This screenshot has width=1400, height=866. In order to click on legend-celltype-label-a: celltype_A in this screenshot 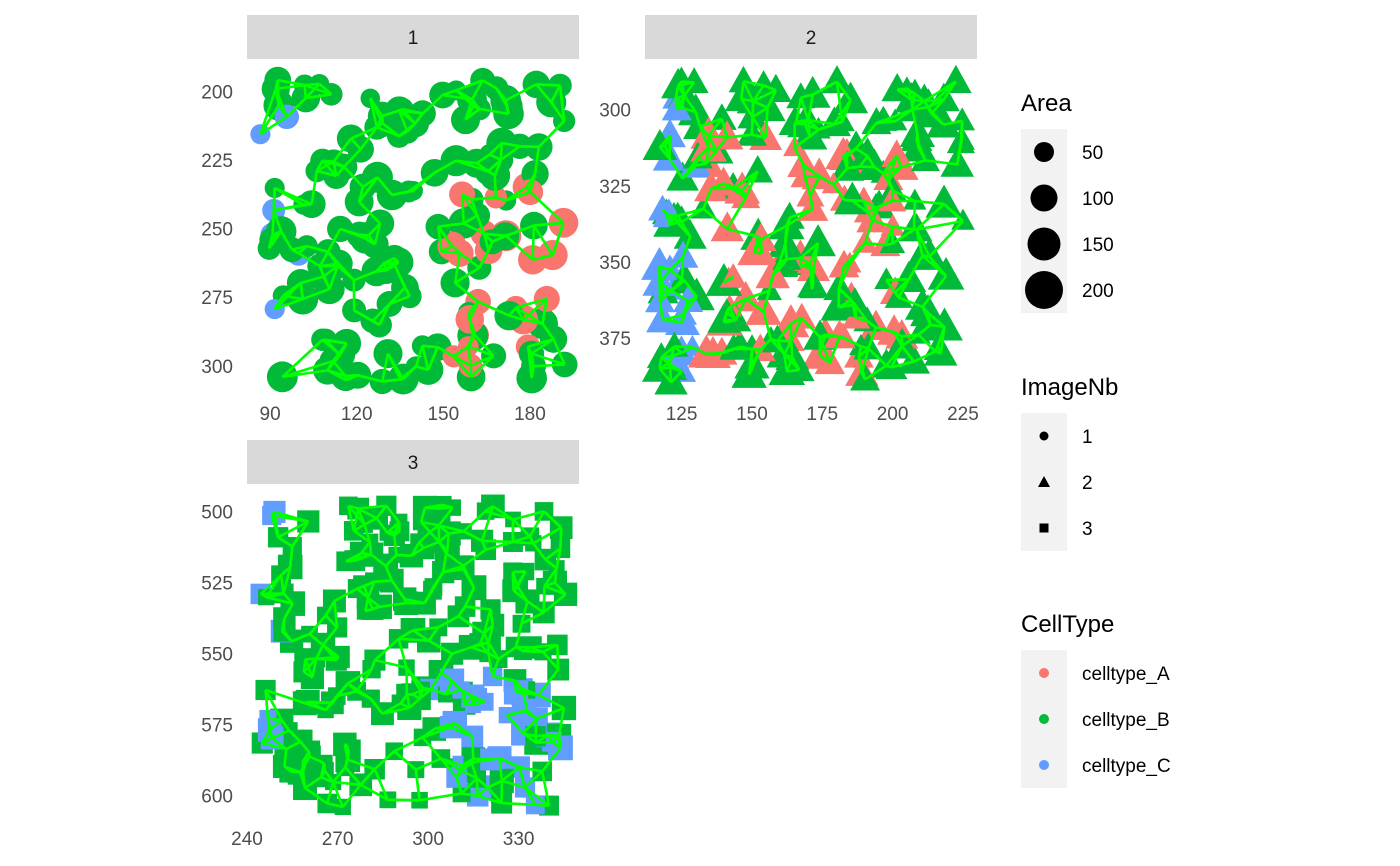, I will do `click(1126, 674)`.